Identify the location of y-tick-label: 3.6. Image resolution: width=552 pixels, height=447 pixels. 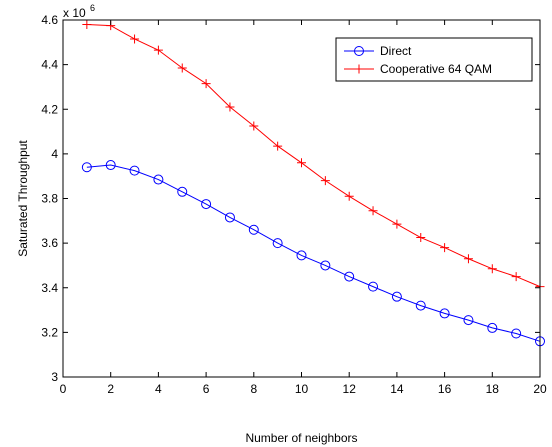
(49, 243).